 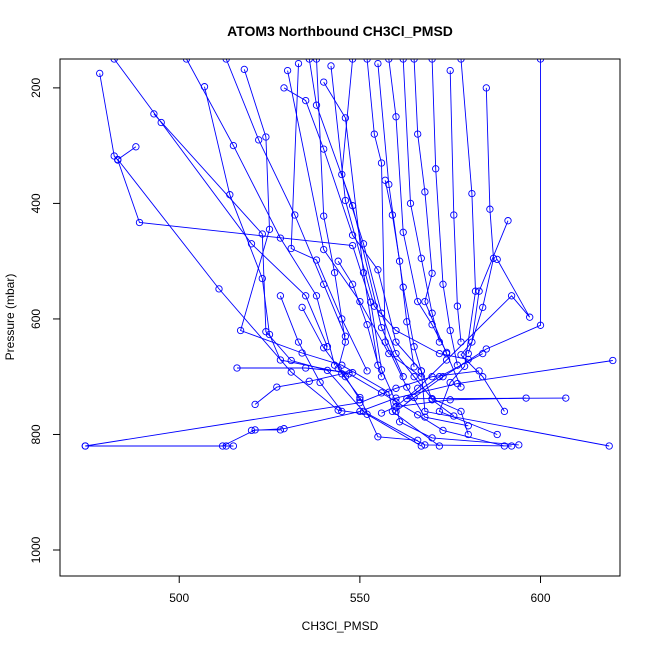 What do you see at coordinates (360, 590) in the screenshot?
I see `x-axis: 500 550 600` at bounding box center [360, 590].